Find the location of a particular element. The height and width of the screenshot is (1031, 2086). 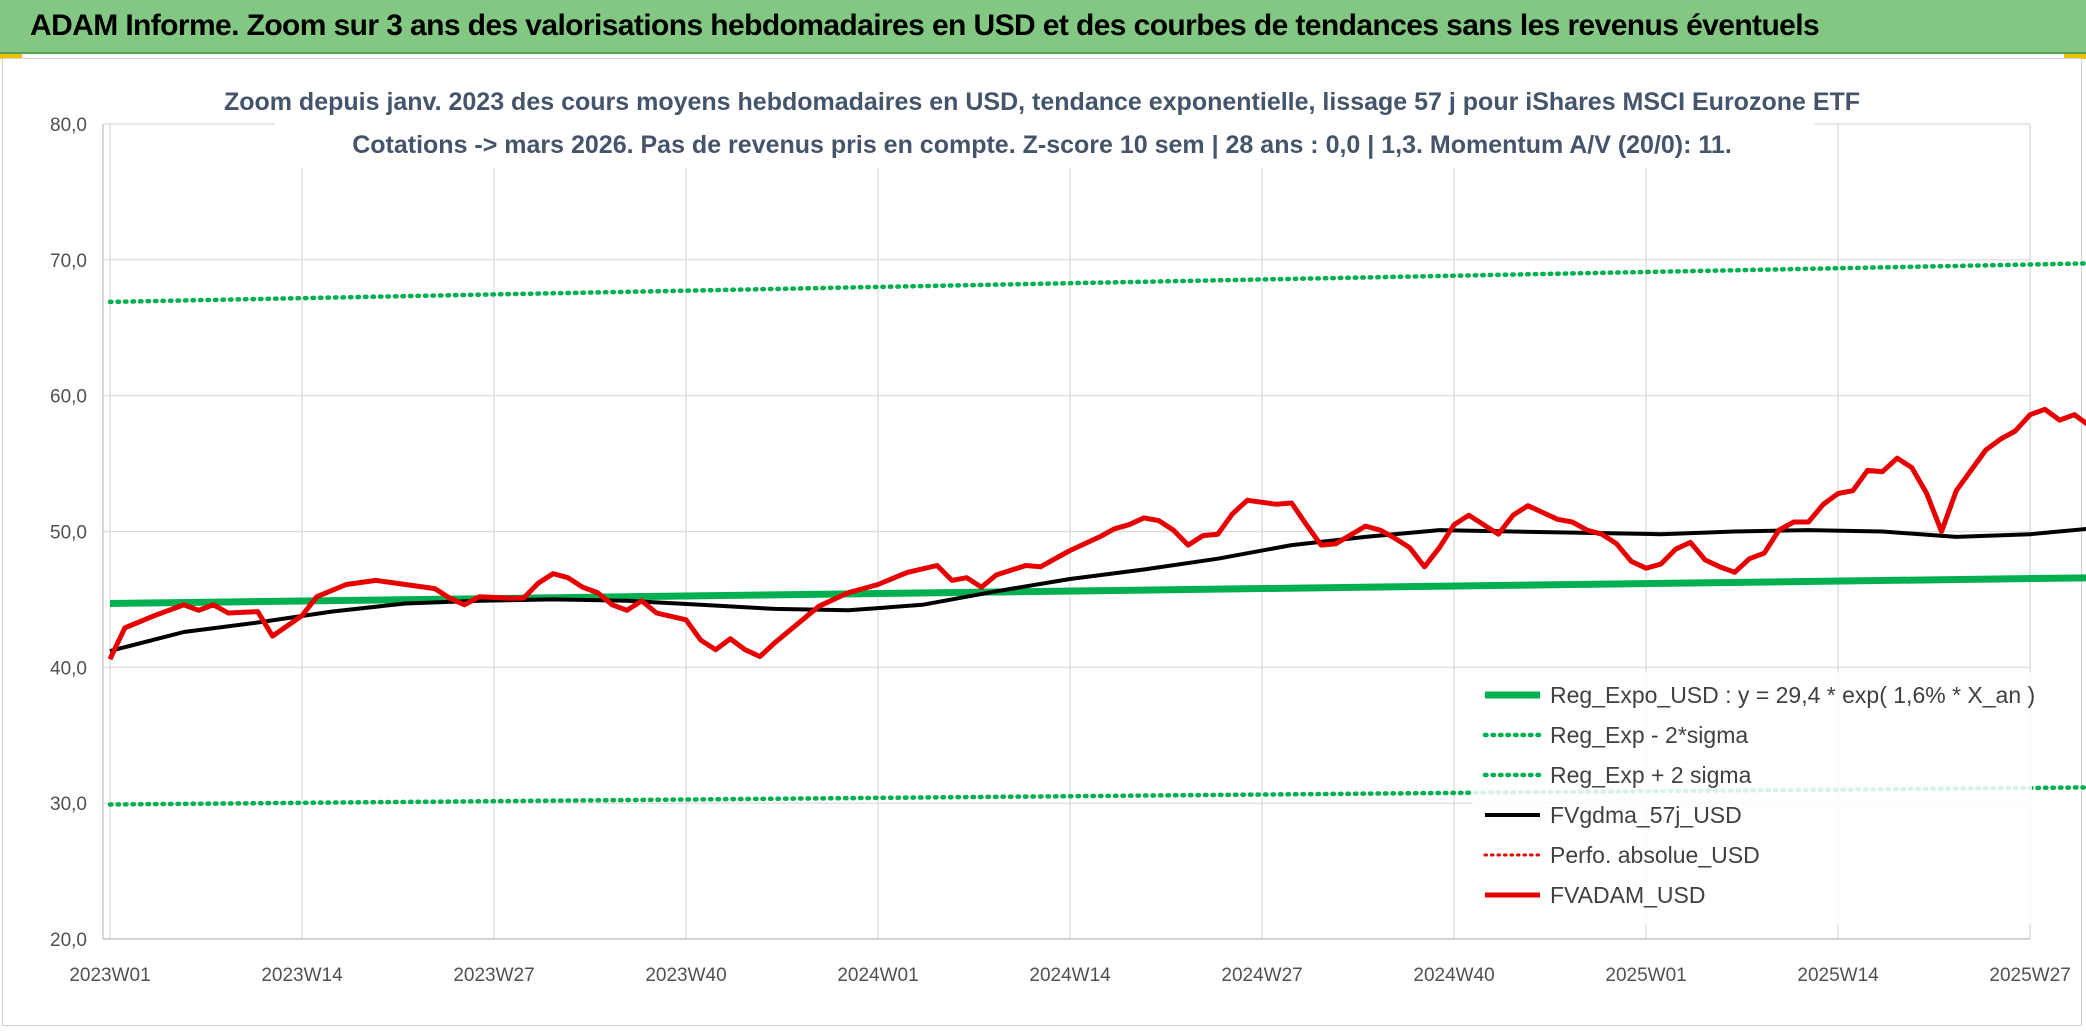

legend-label: Reg_Exp + 2 sigma is located at coordinates (1651, 775).